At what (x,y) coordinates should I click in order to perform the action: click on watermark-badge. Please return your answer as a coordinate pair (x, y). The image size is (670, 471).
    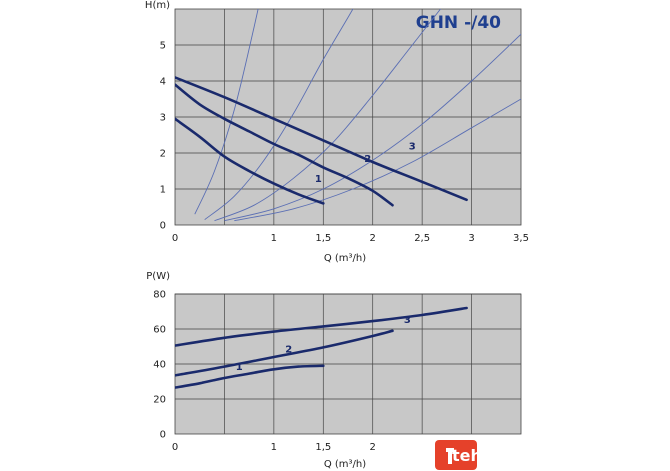
    Looking at the image, I should click on (456, 455).